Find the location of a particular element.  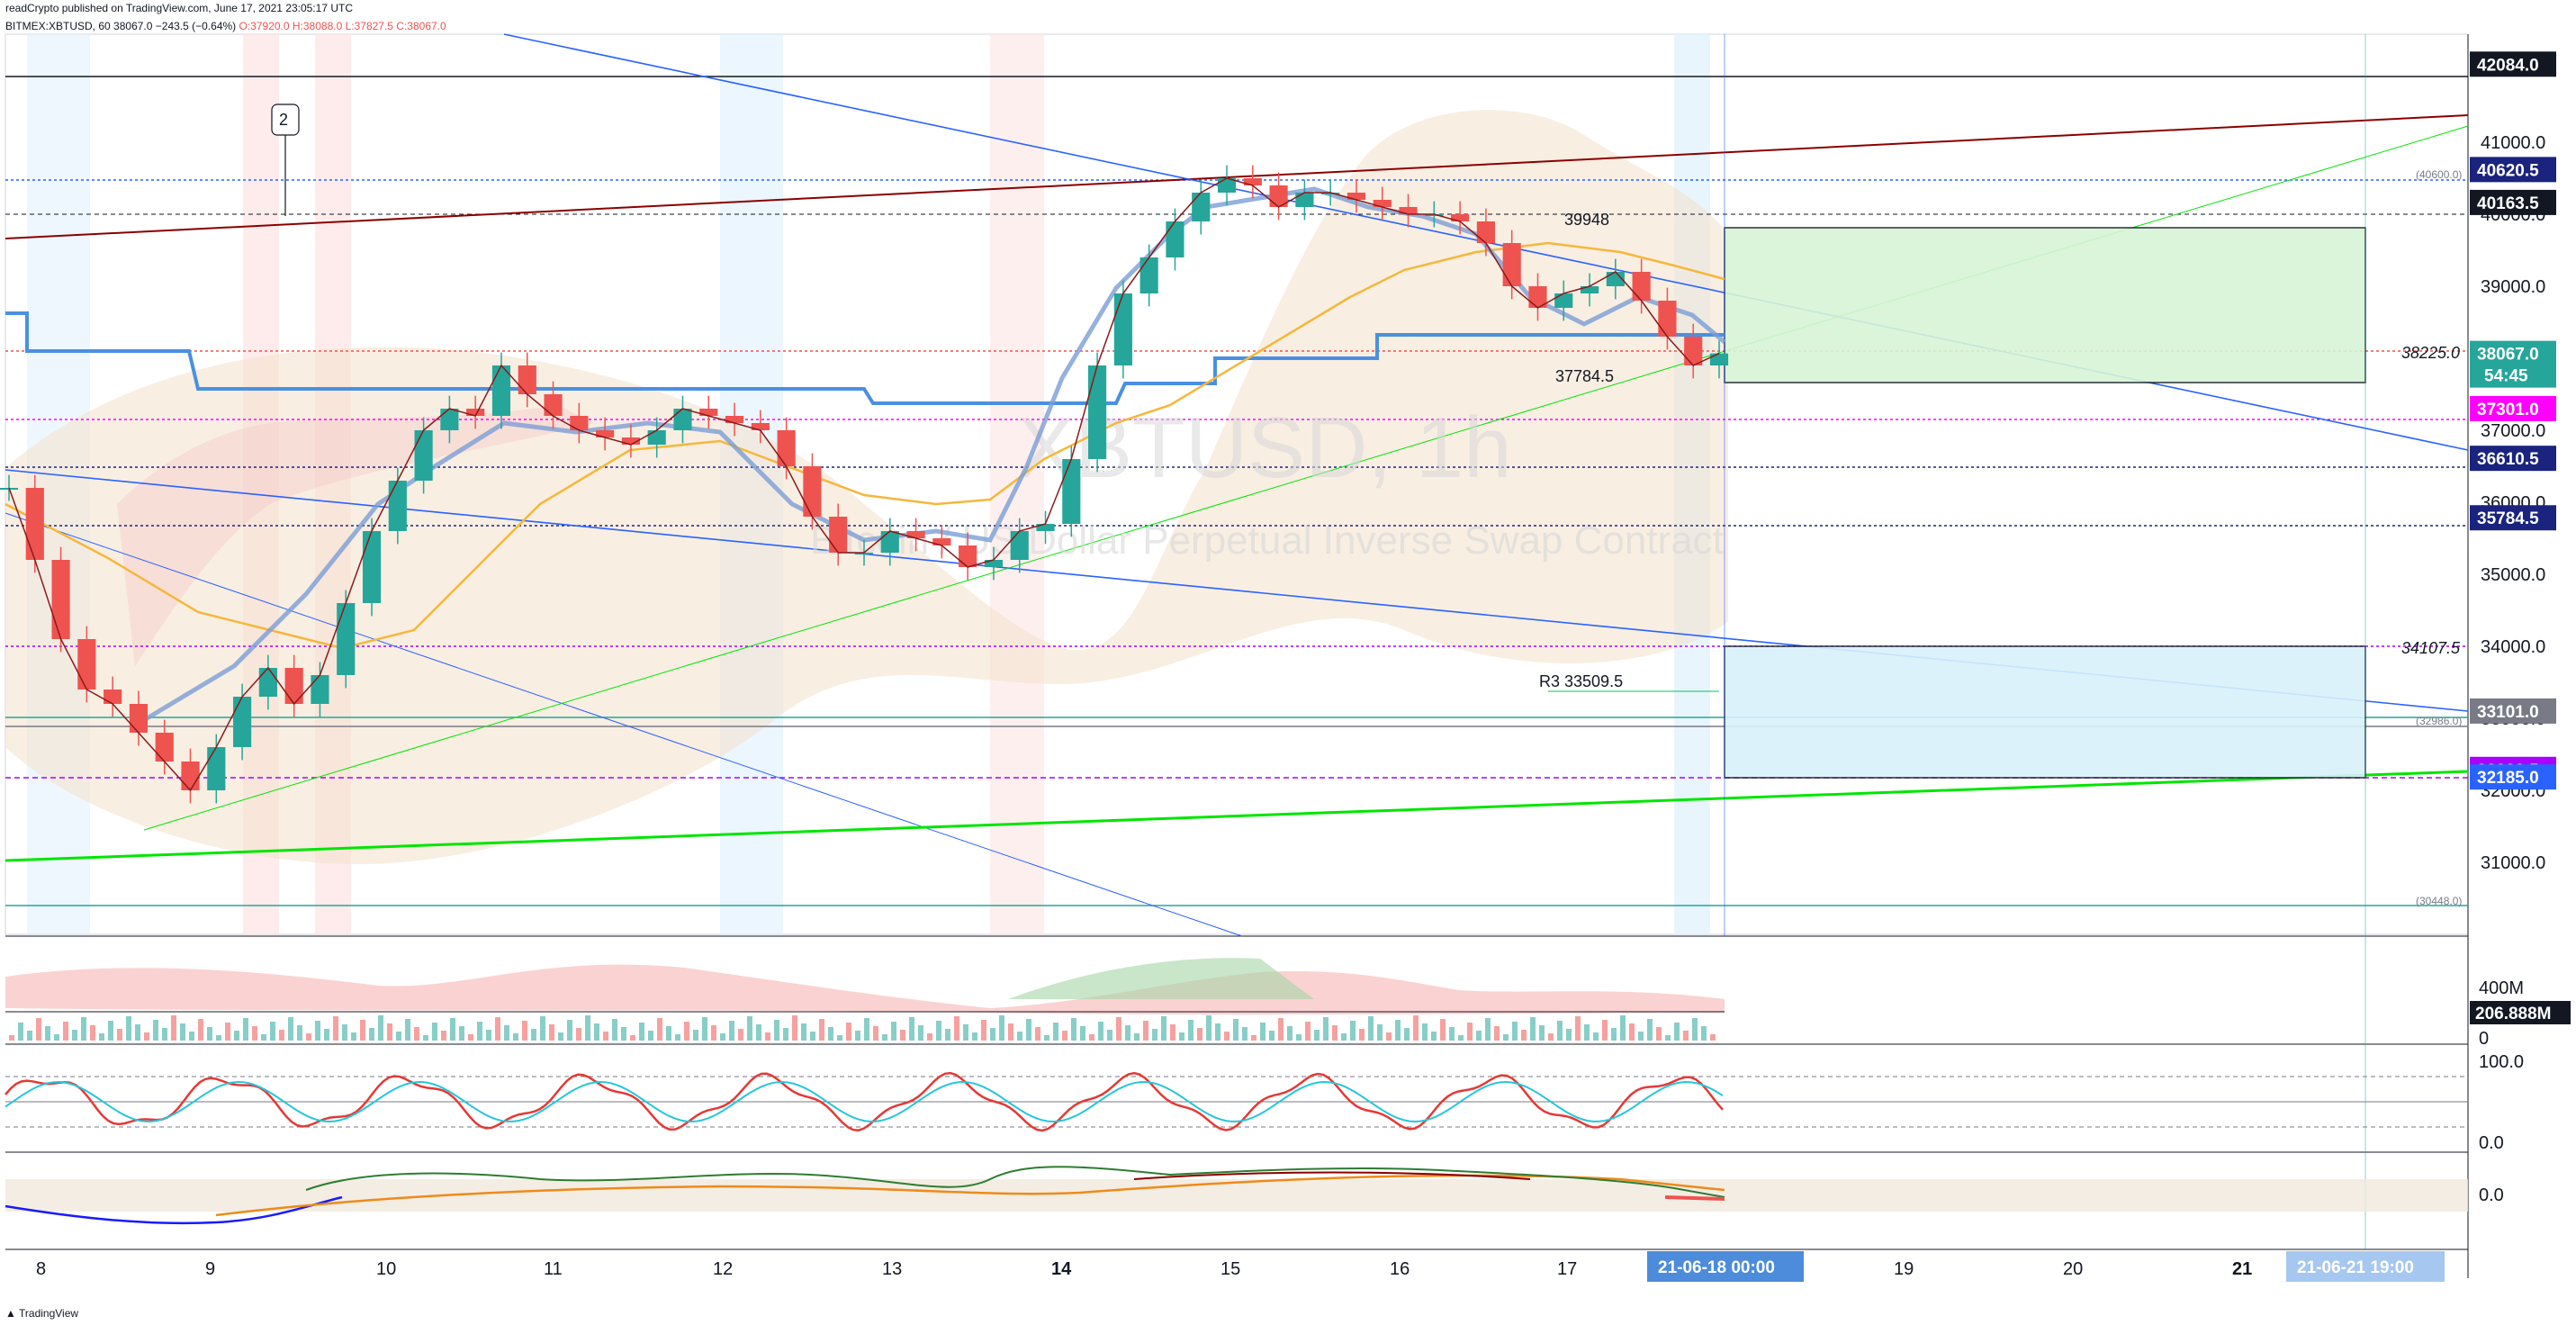

time-tick: 9 is located at coordinates (210, 1269).